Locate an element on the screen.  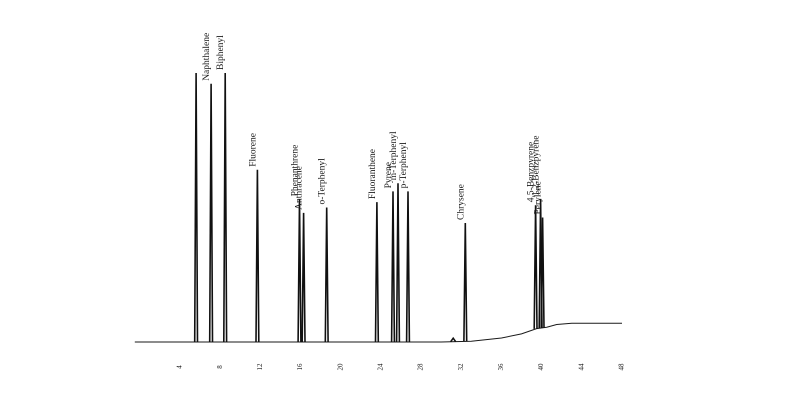
peak-label: Naphthalene is located at coordinates (207, 57).